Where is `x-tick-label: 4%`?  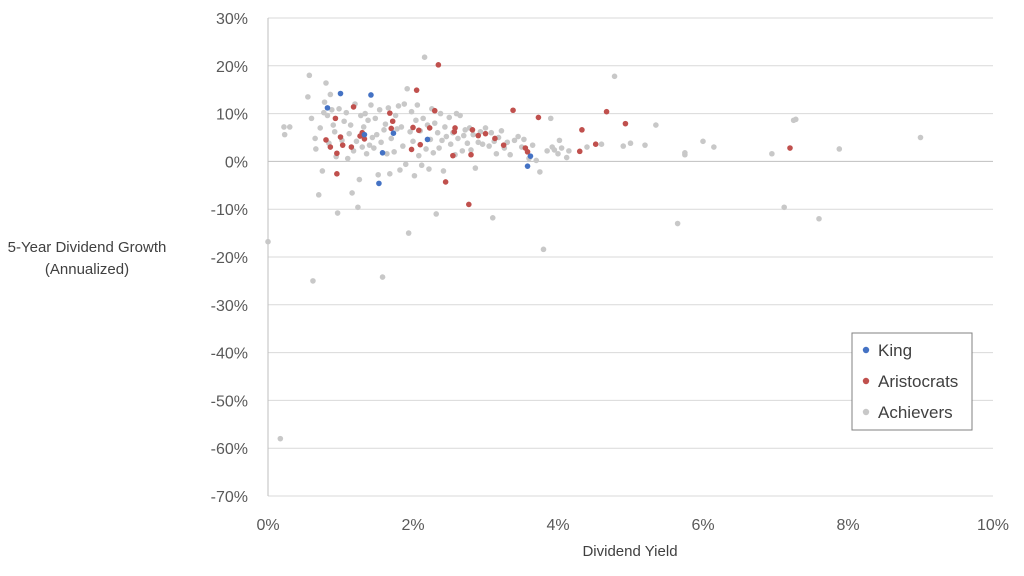
x-tick-label: 4% is located at coordinates (557, 525).